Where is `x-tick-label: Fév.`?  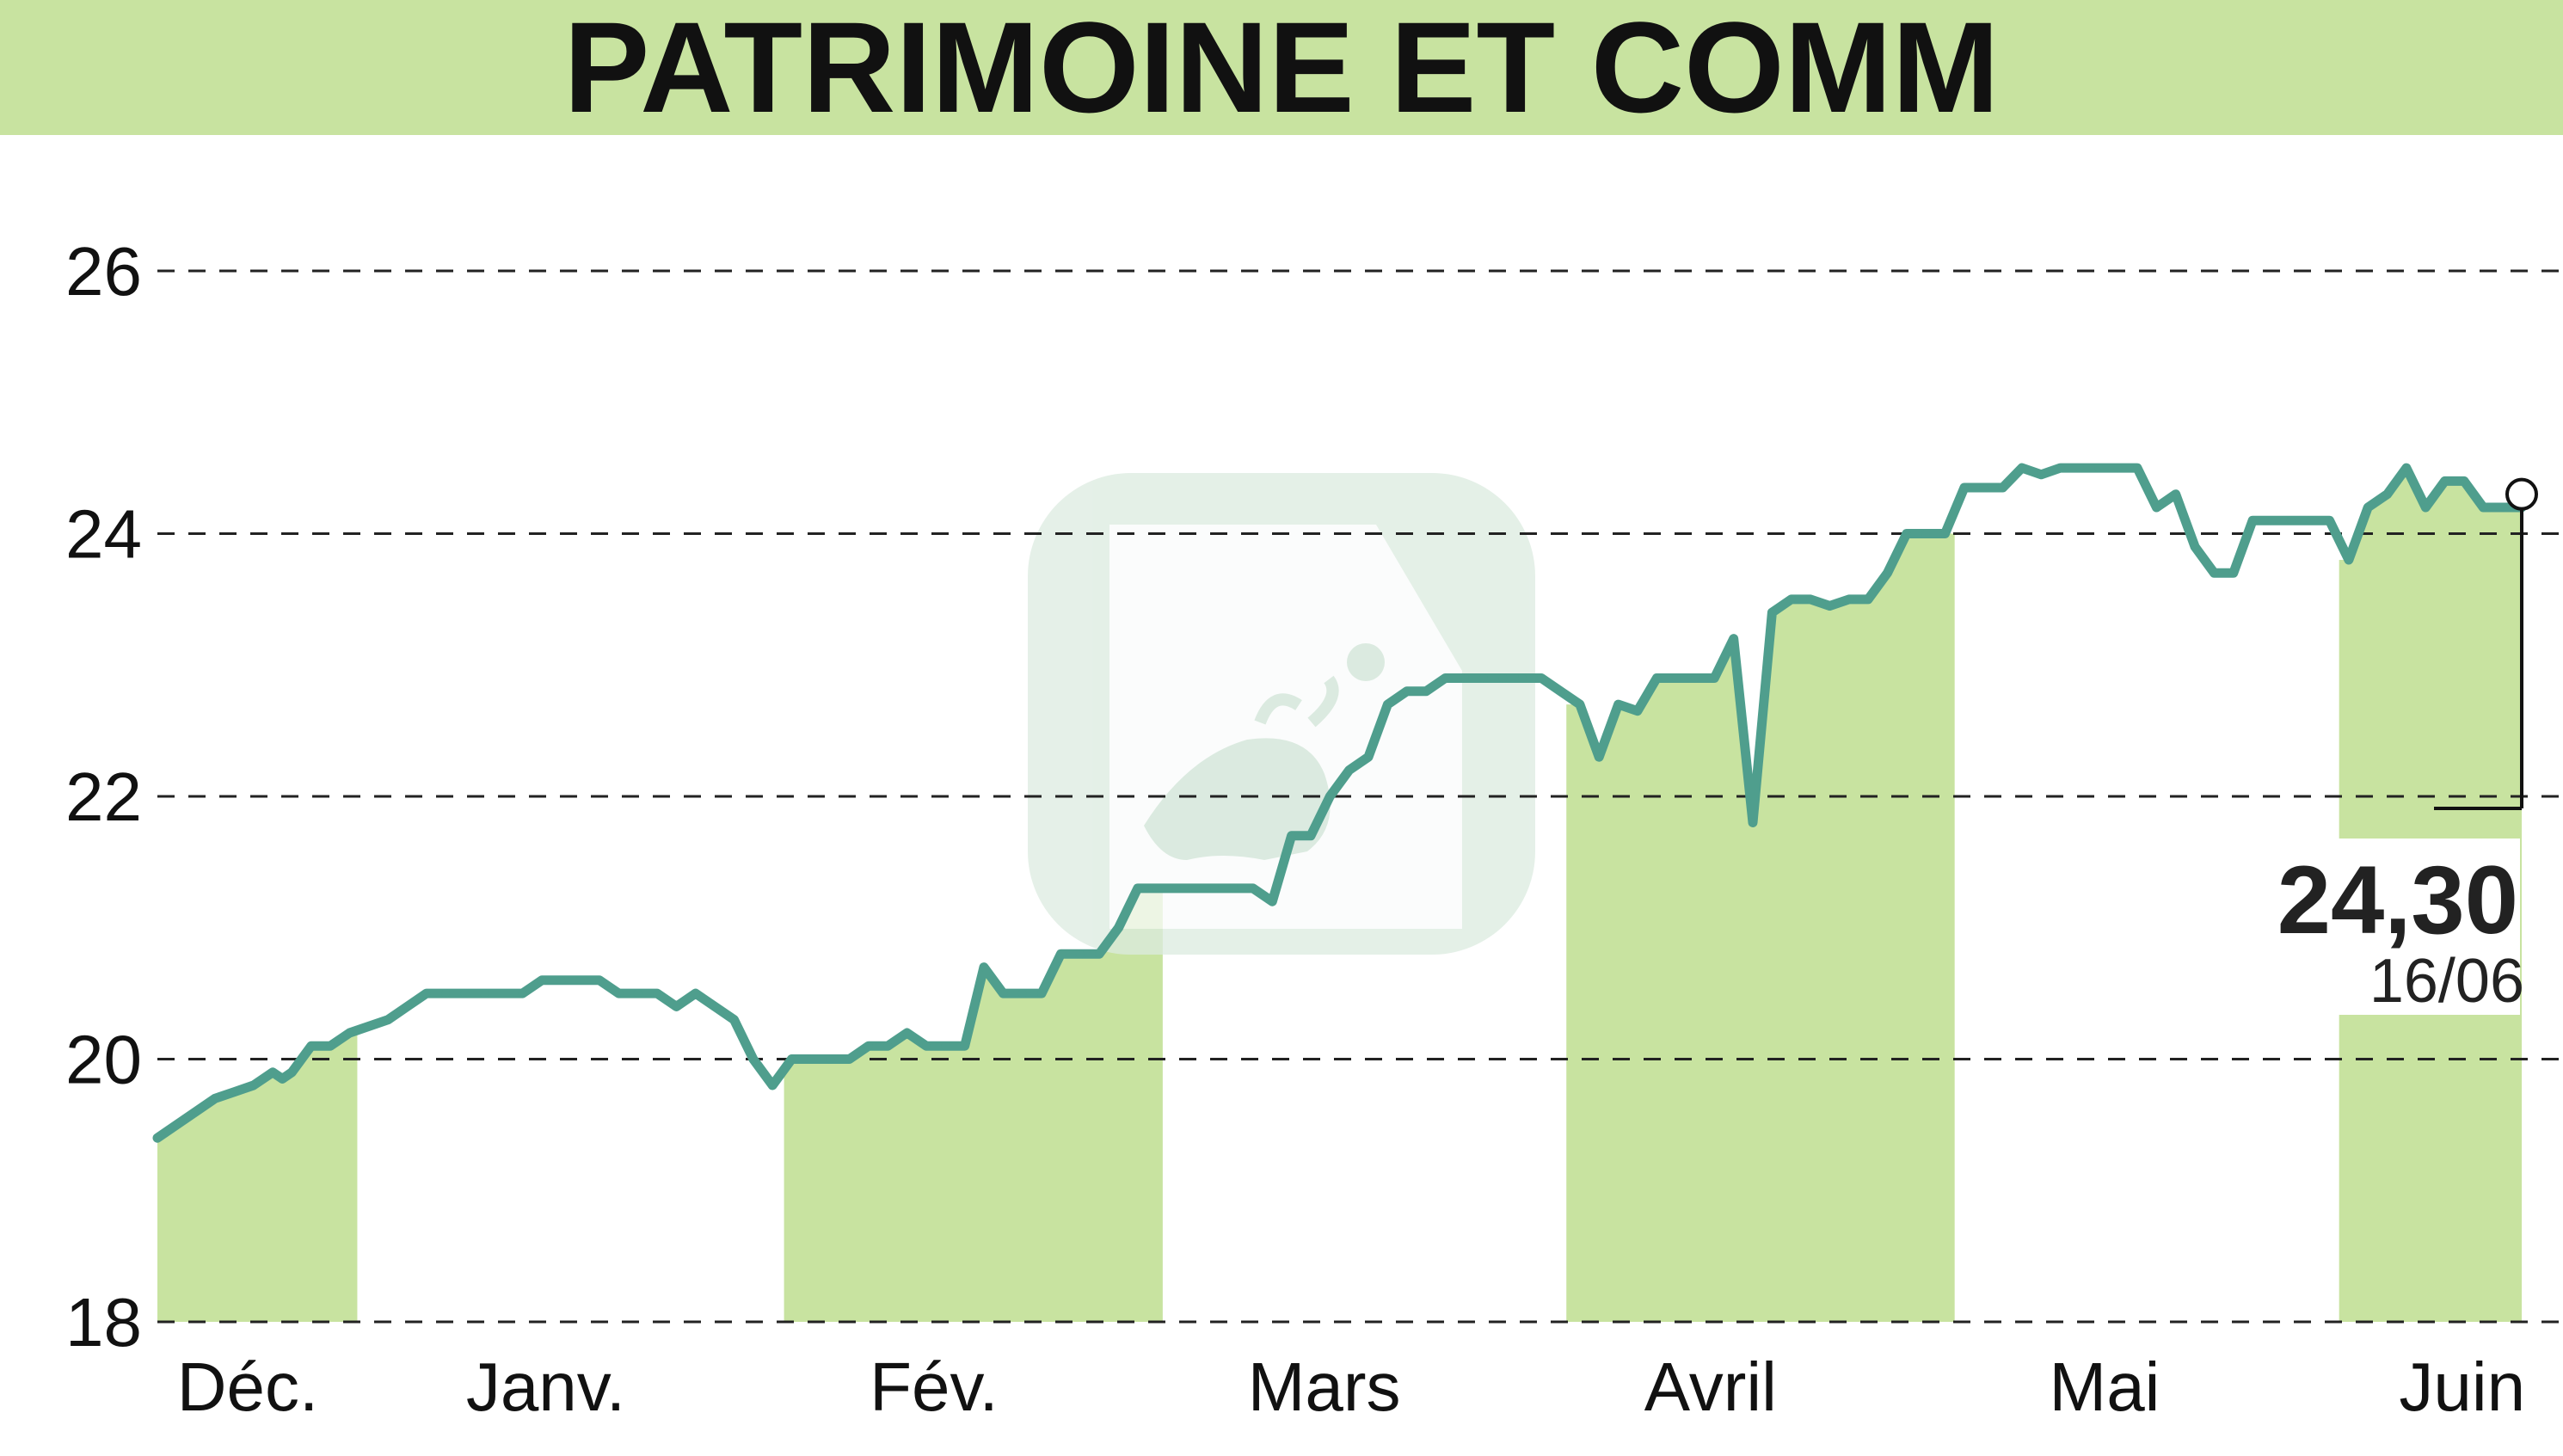 x-tick-label: Fév. is located at coordinates (934, 1387).